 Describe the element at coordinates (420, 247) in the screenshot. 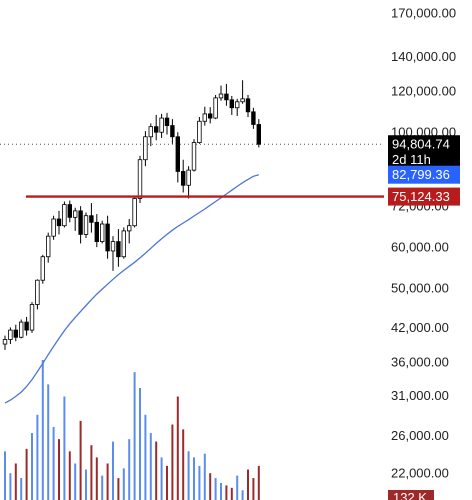

I see `price-tick-label: 60,000.00` at that location.